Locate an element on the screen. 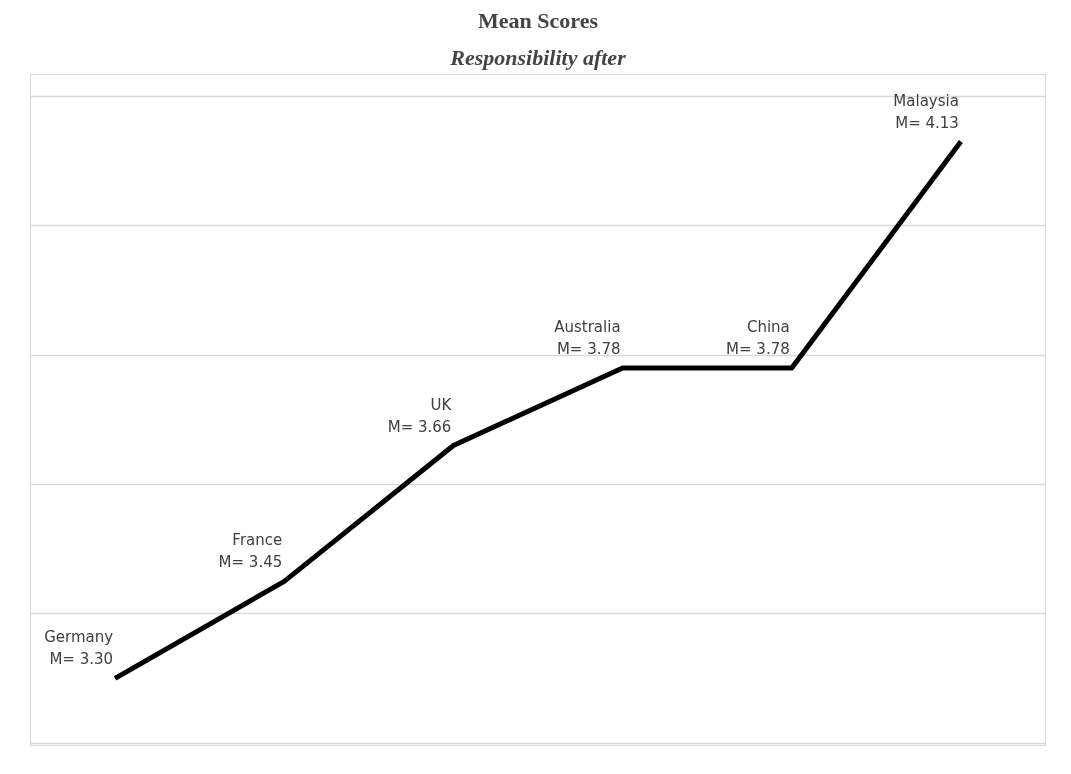 This screenshot has height=774, width=1071. data-label: M= 4.13 is located at coordinates (927, 122).